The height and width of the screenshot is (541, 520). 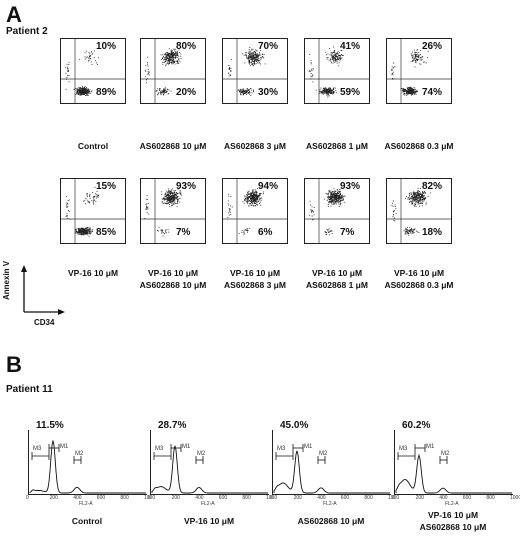 I want to click on apoptosis-percent: 60.2%, so click(x=416, y=425).